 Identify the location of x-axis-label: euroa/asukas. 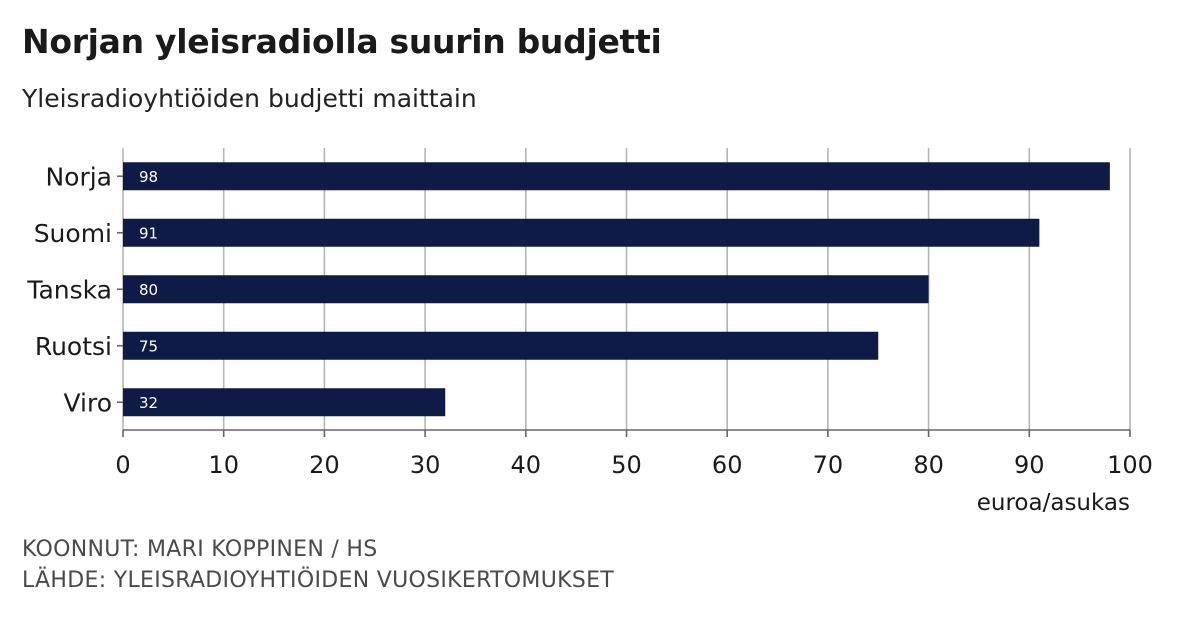
(1053, 503).